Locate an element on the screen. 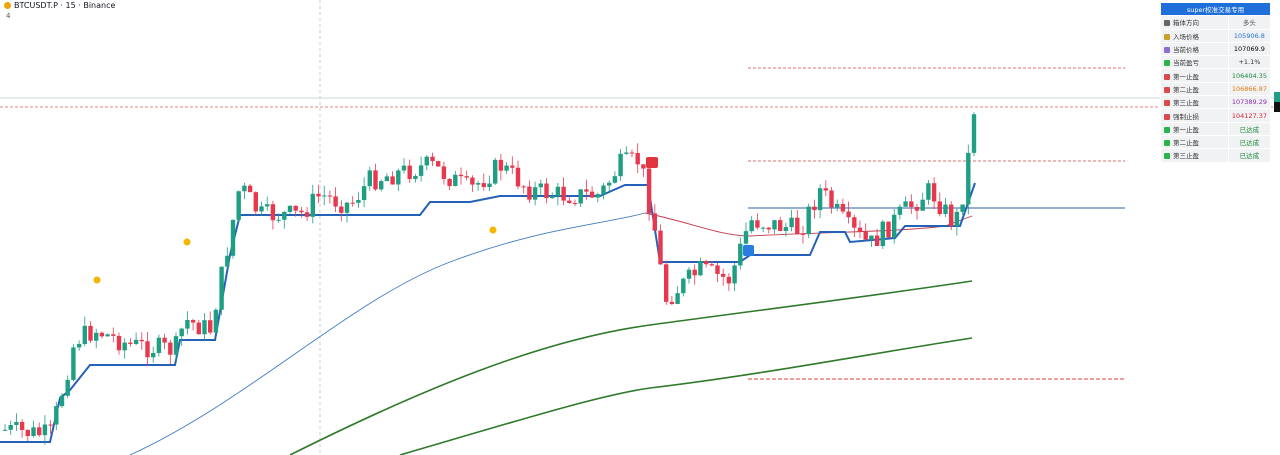  row-value: 107069.9 is located at coordinates (1249, 49).